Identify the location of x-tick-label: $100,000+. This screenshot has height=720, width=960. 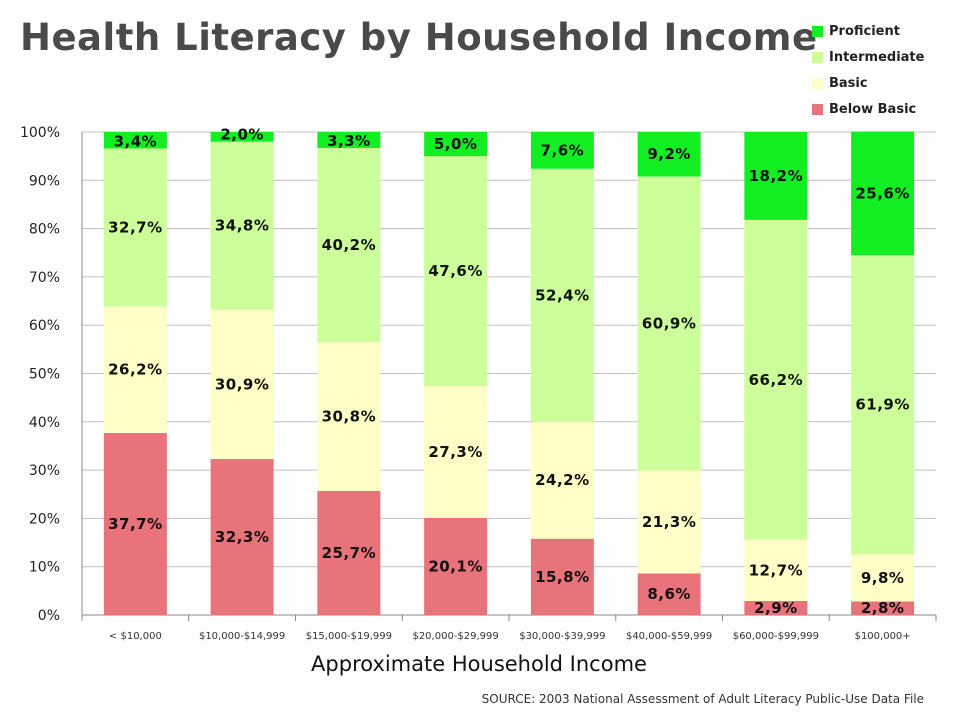
(883, 636).